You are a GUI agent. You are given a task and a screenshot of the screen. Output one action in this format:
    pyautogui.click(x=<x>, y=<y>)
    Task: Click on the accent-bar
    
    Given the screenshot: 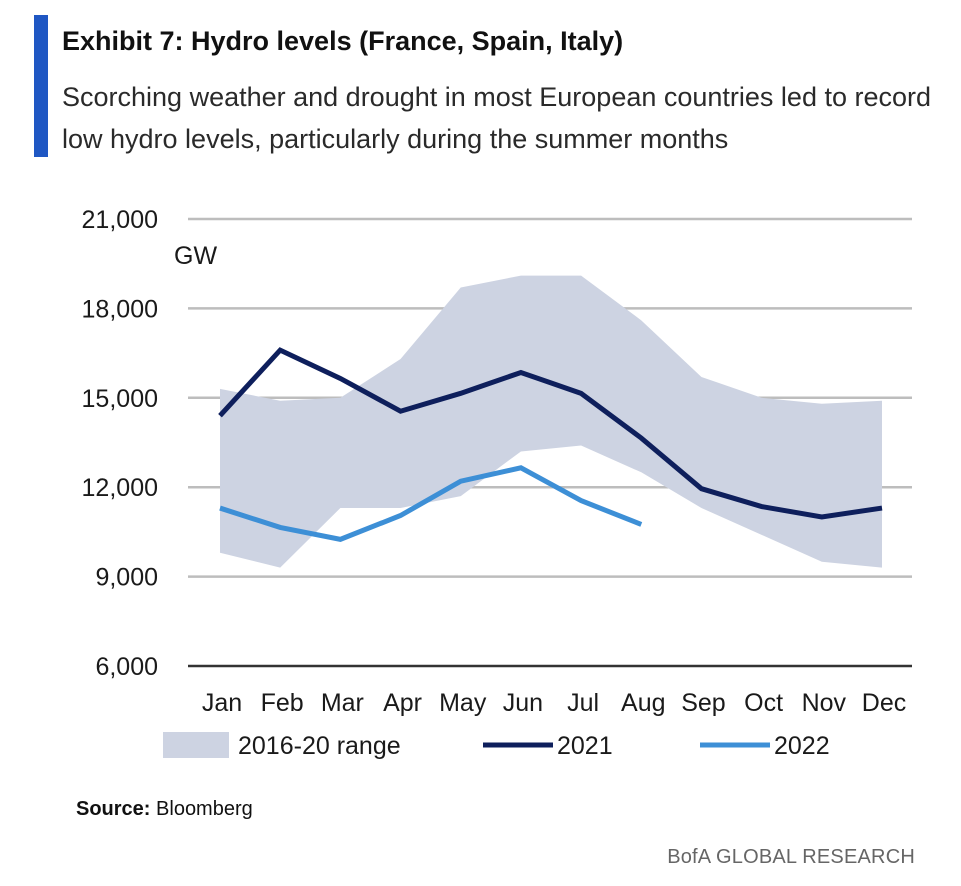 What is the action you would take?
    pyautogui.click(x=41, y=86)
    